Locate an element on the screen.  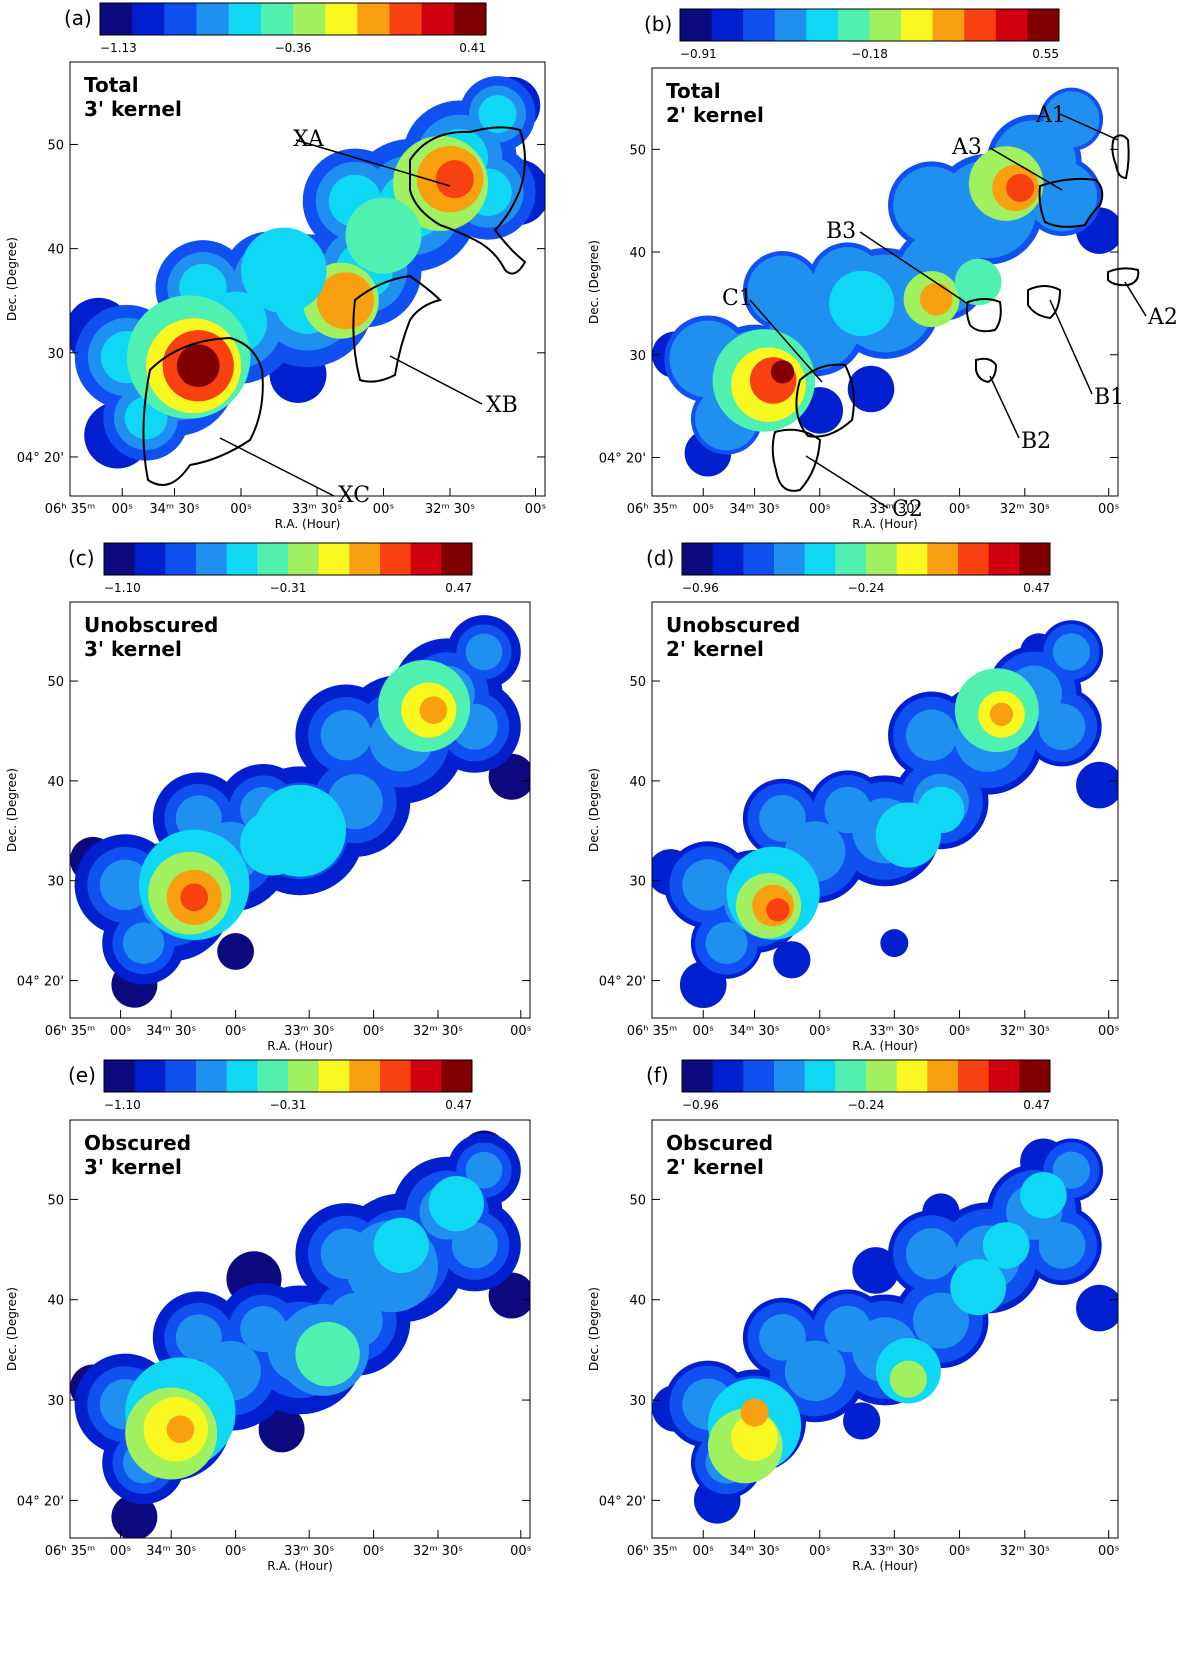
panel-label: (f) is located at coordinates (657, 1075).